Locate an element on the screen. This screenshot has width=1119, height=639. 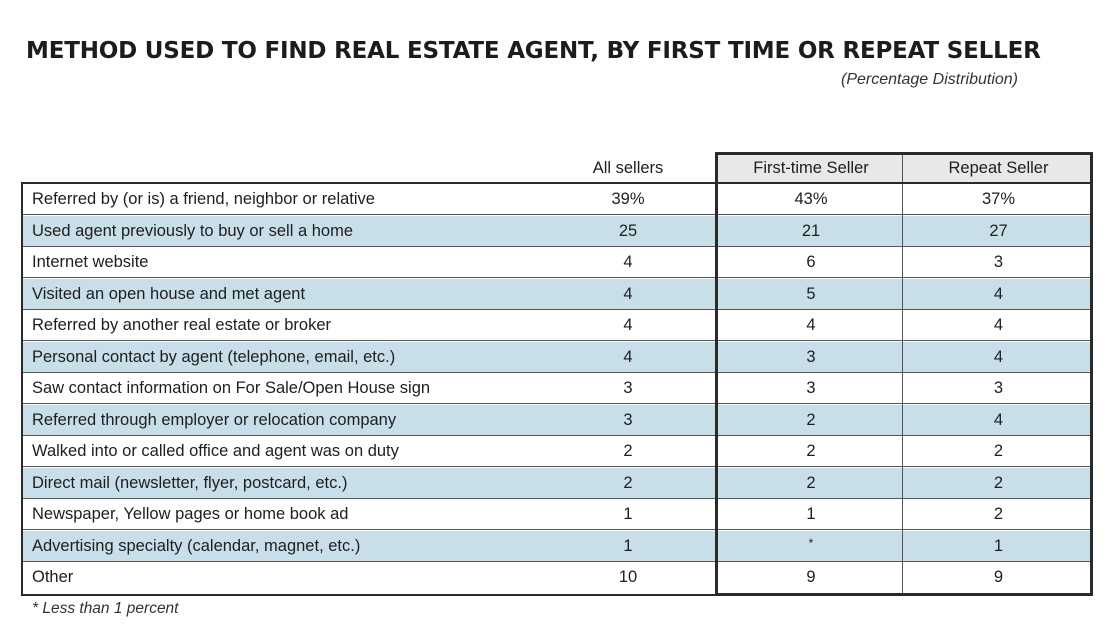
cell-first-time-seller: 5 is located at coordinates (811, 293).